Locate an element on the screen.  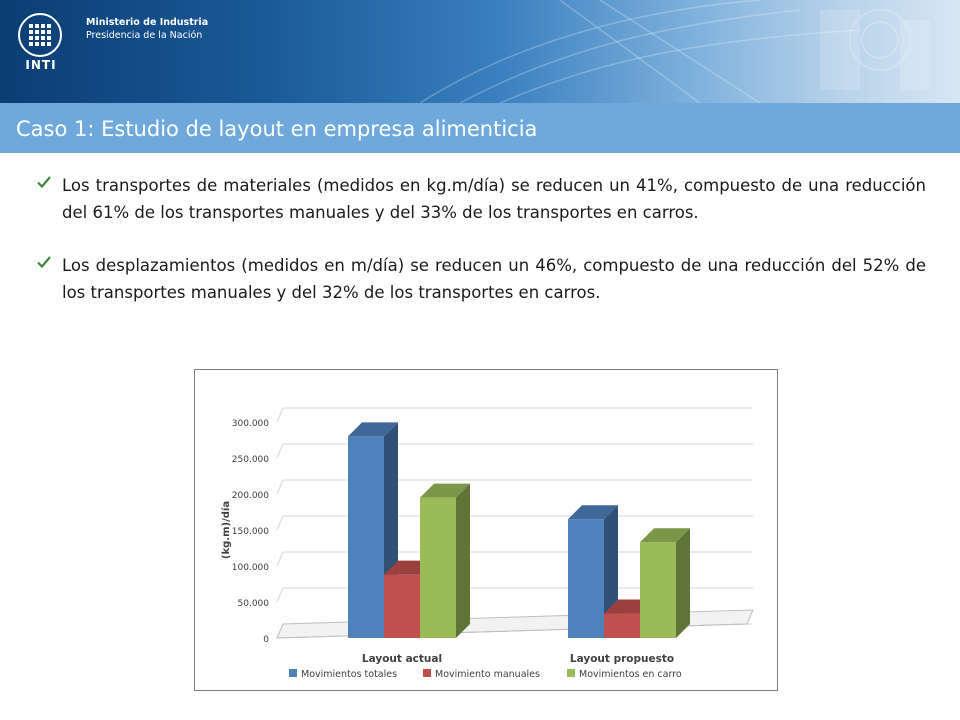
x-tick-label: Layout propuesto is located at coordinates (622, 659).